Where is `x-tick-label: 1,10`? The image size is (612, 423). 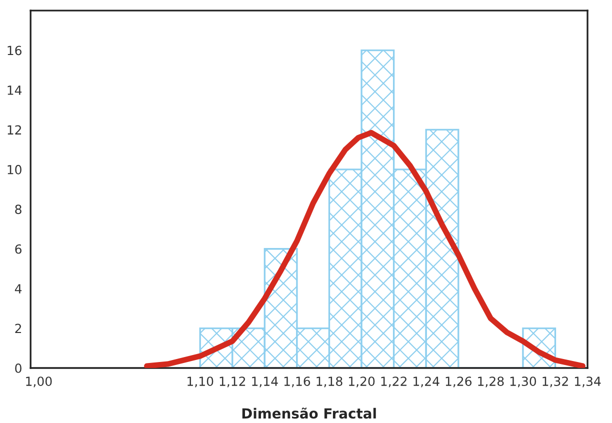 x-tick-label: 1,10 is located at coordinates (201, 382).